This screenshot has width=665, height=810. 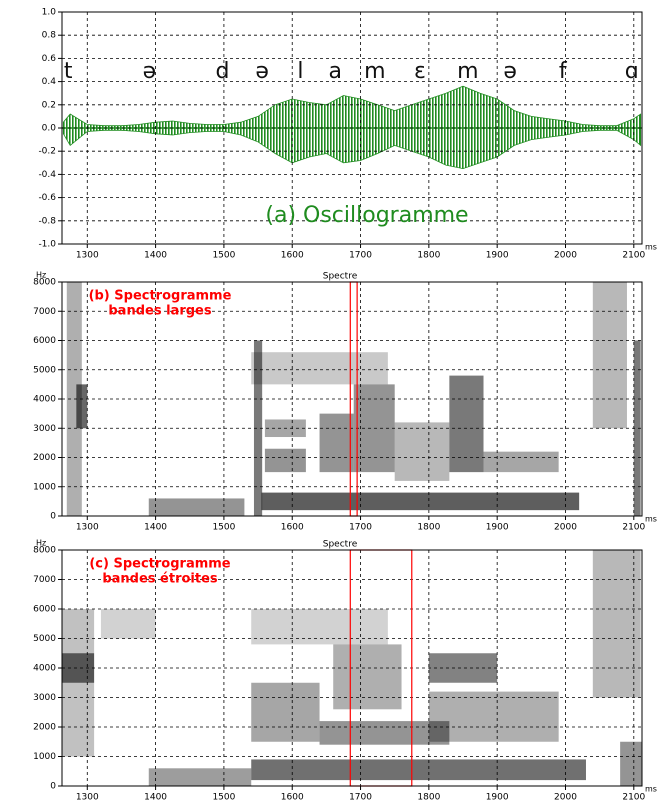 I want to click on panel-label: (c) Spectrogramme, so click(x=159, y=564).